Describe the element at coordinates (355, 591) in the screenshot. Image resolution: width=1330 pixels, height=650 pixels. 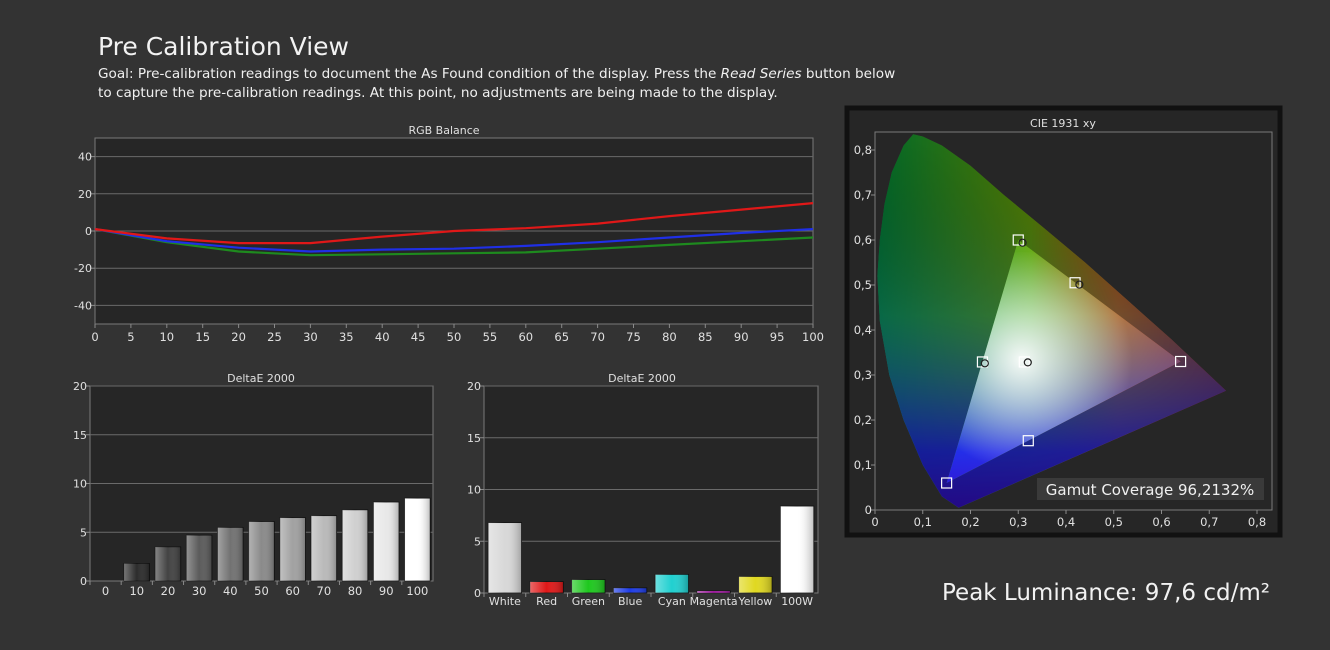
I see `dg-x-tick-label: 80` at that location.